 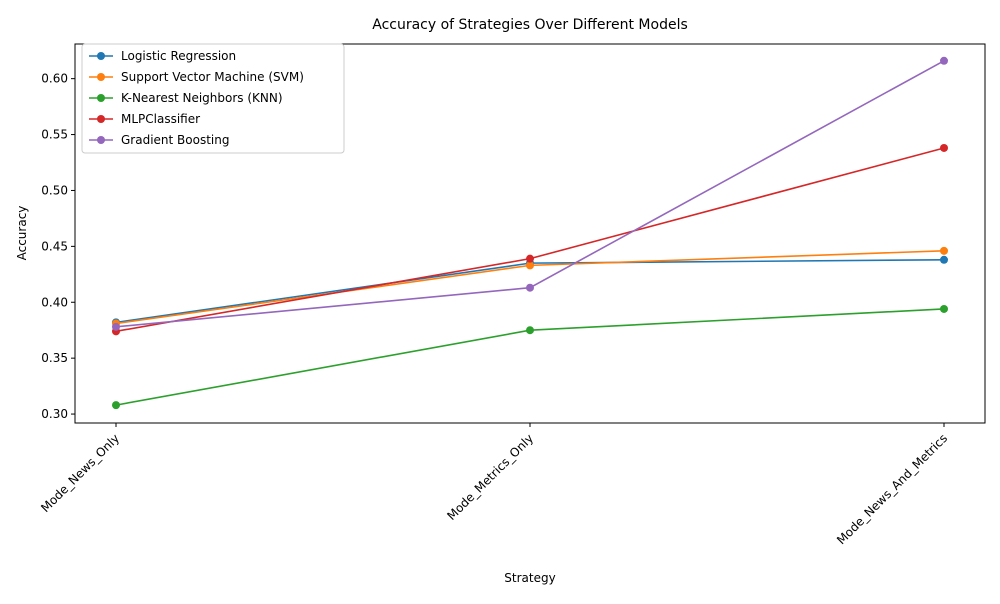 I want to click on y-axis: 0.30 0.35 0.40 0.45 0.50 0.55 0.60, so click(x=58, y=246).